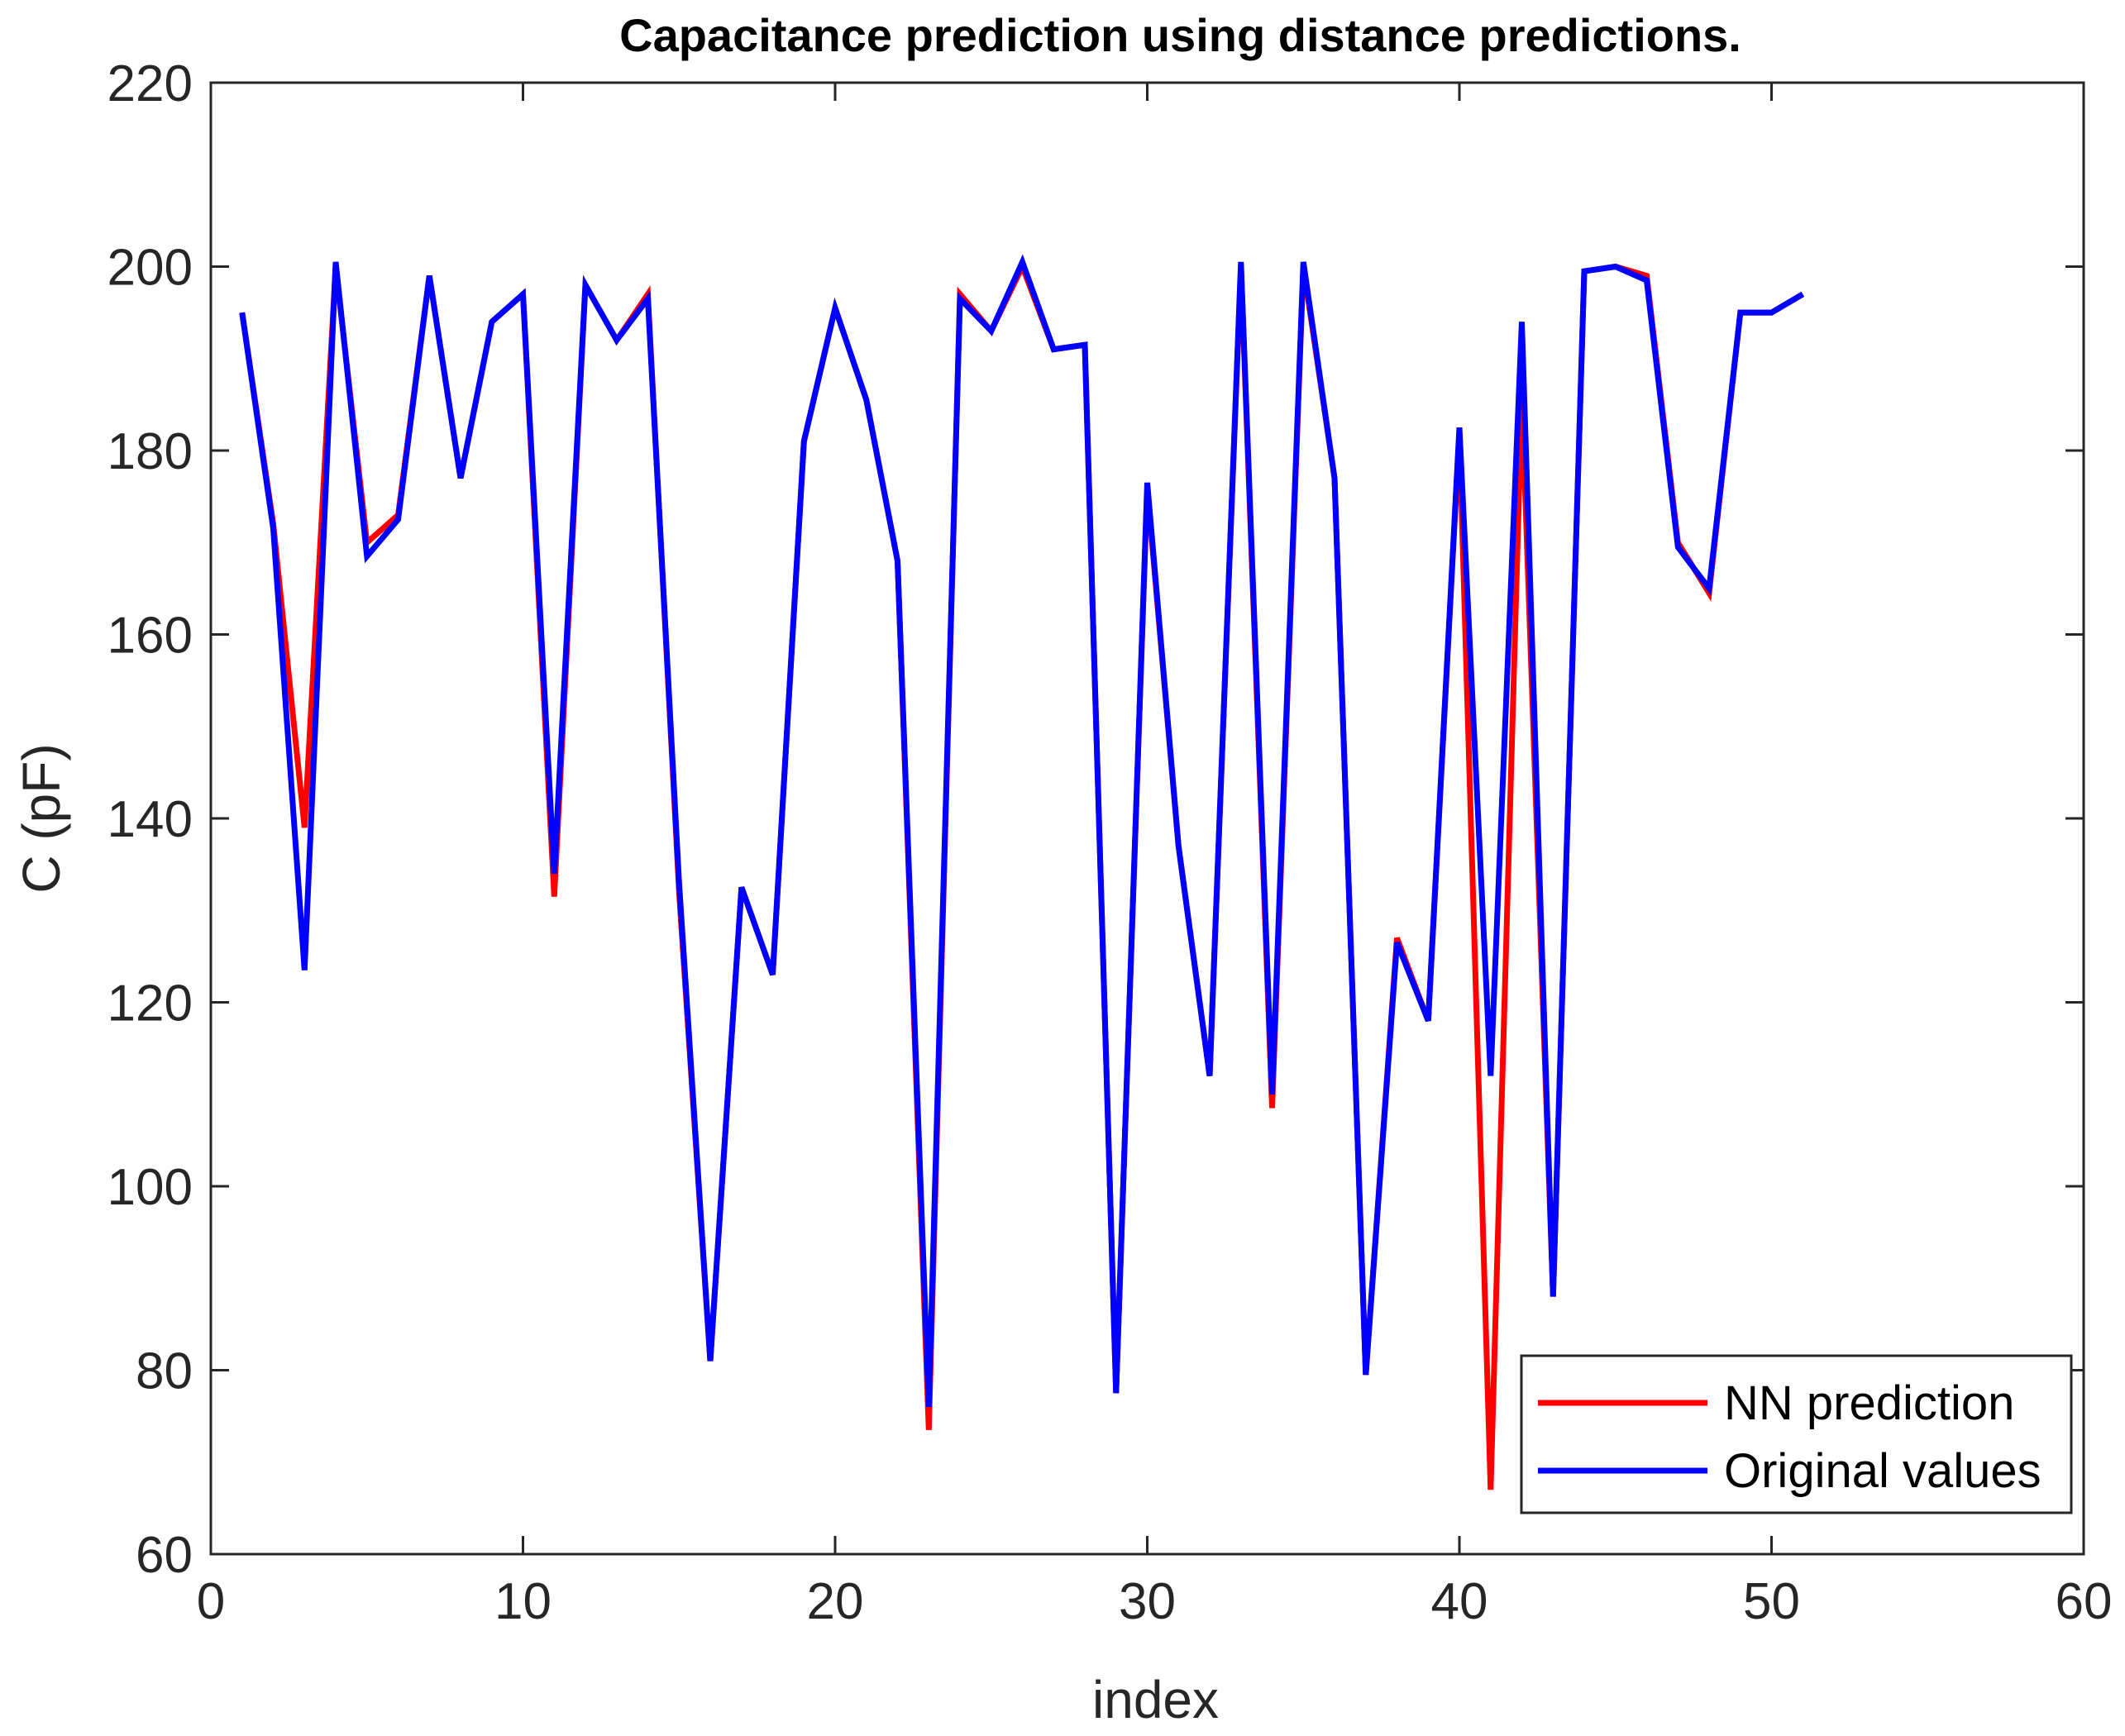 The height and width of the screenshot is (1736, 2125). Describe the element at coordinates (1459, 1601) in the screenshot. I see `x-tick-label: 40` at that location.